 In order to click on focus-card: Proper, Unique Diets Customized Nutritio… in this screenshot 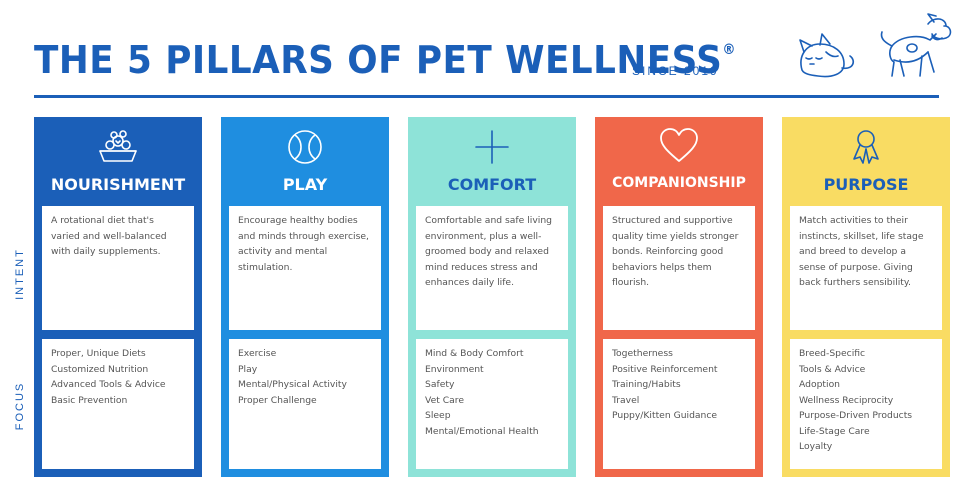, I will do `click(118, 404)`.